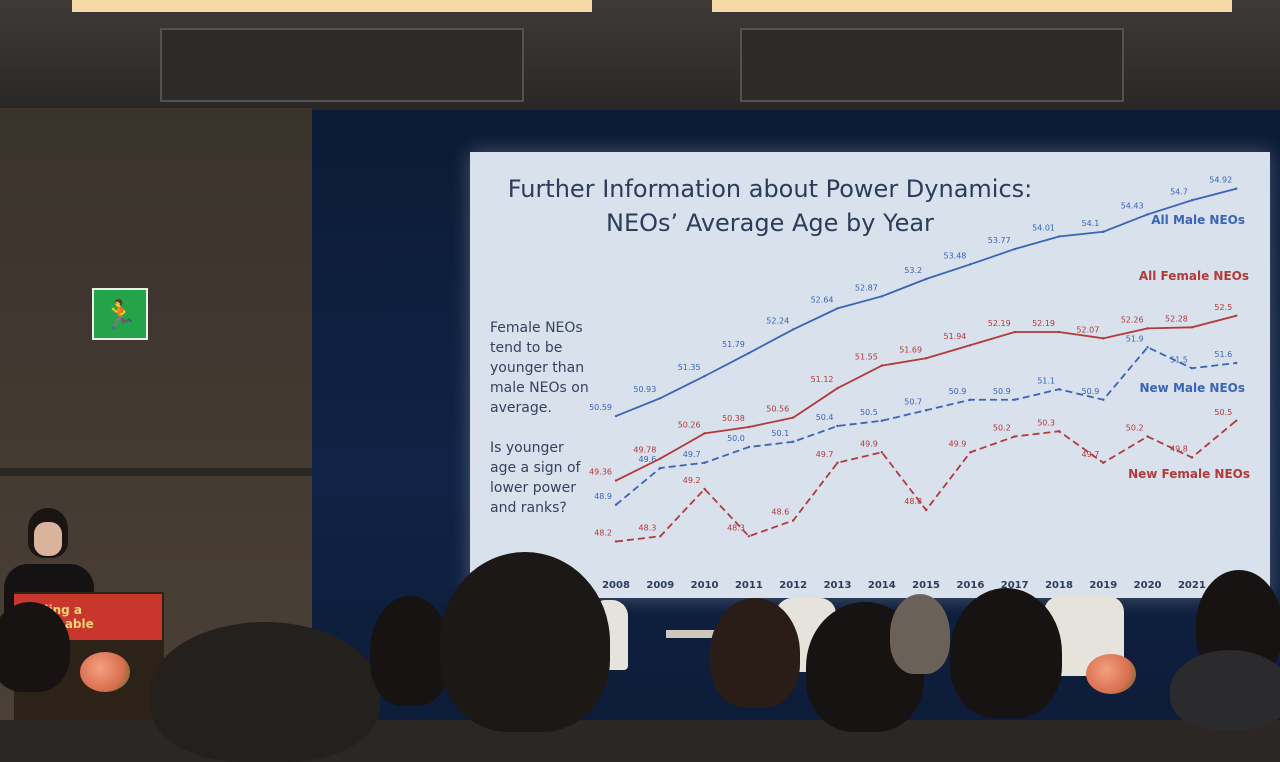  I want to click on data-label: 51.12, so click(822, 379).